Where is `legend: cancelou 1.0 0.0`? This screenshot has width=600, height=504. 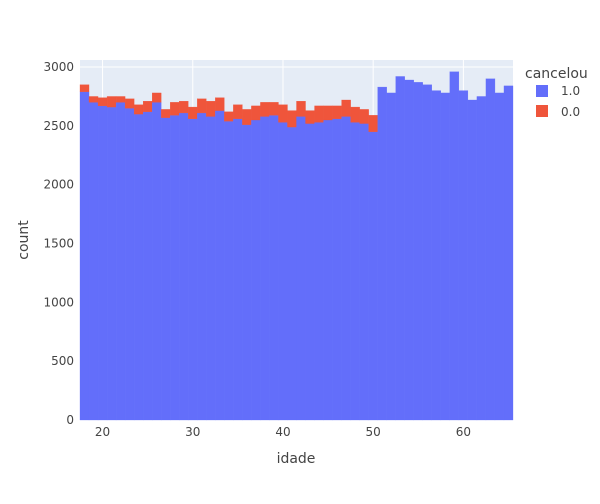 legend: cancelou 1.0 0.0 is located at coordinates (556, 92).